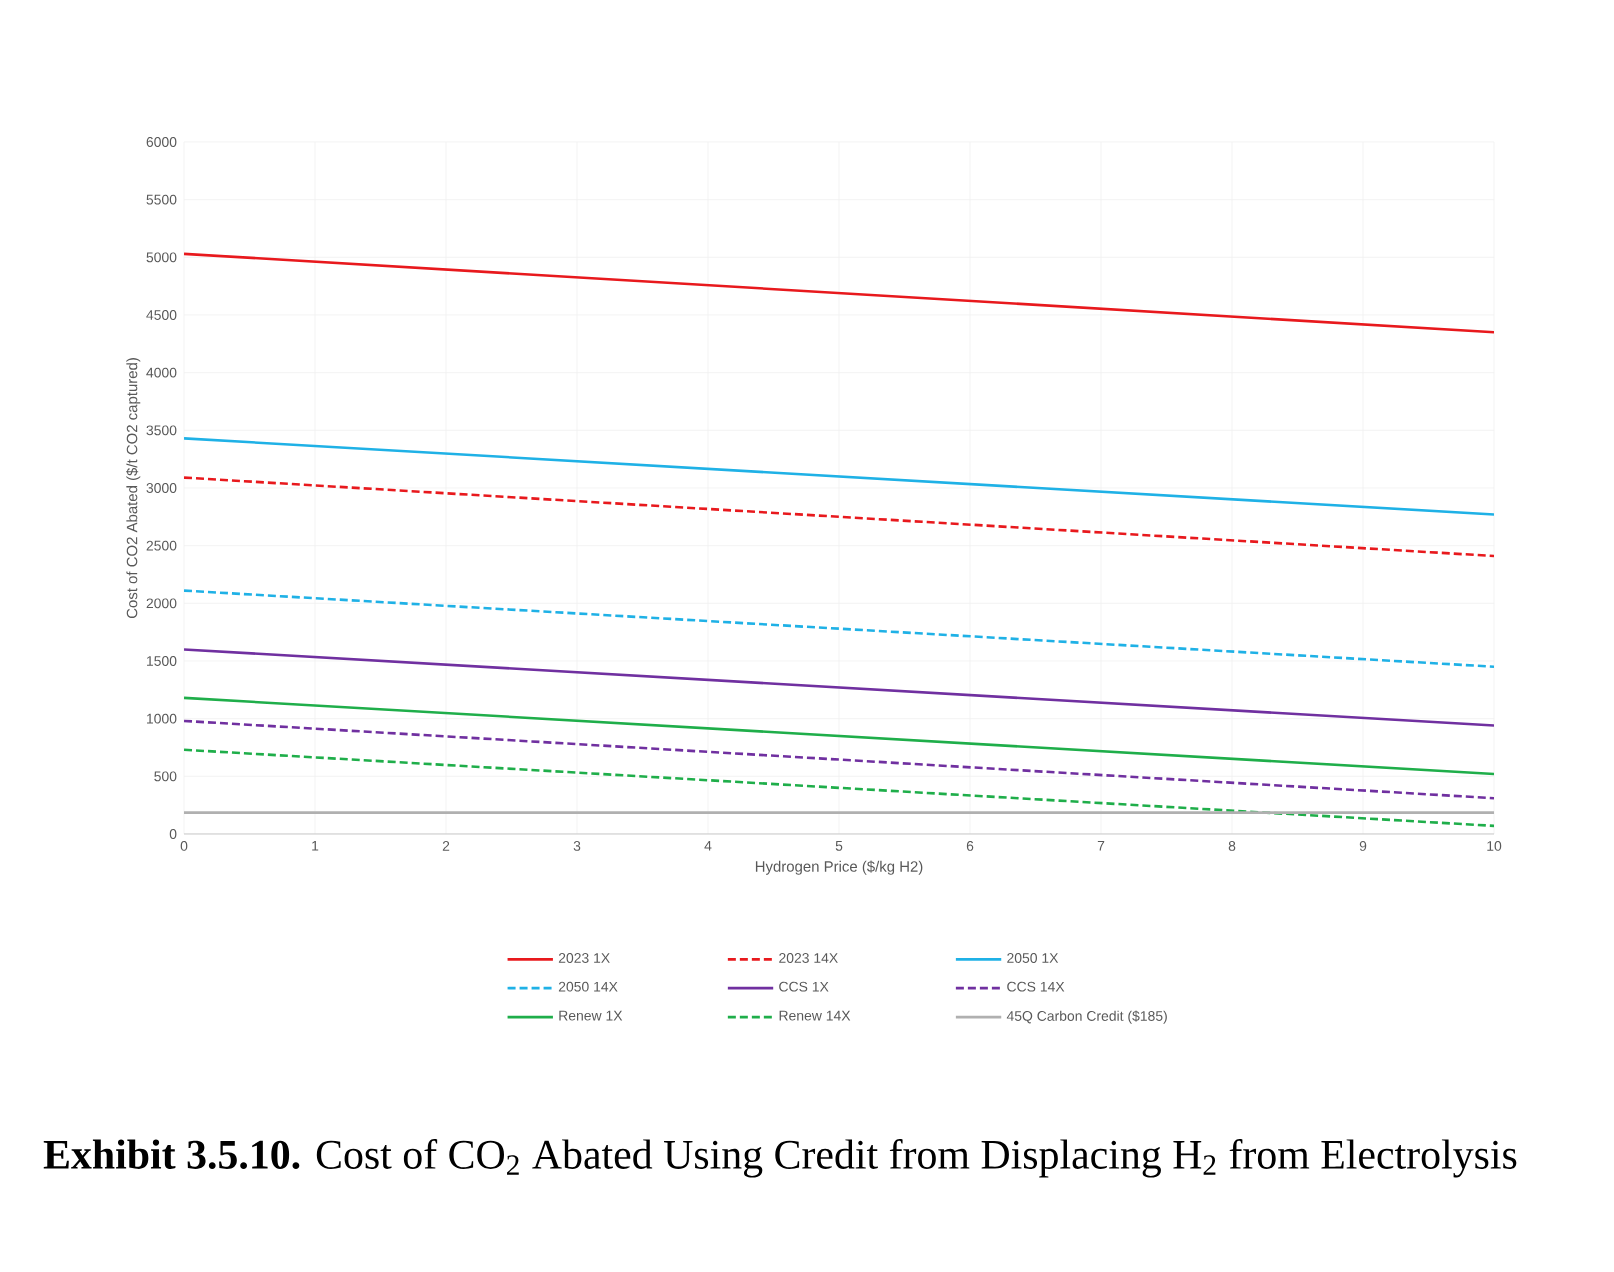 This screenshot has width=1614, height=1272. Describe the element at coordinates (780, 1158) in the screenshot. I see `text: Exhibit 3.5.10. Cost of CO$_{2}$ Abated Using Credit from Displacing H$_{2}$ from Electrolysis` at that location.